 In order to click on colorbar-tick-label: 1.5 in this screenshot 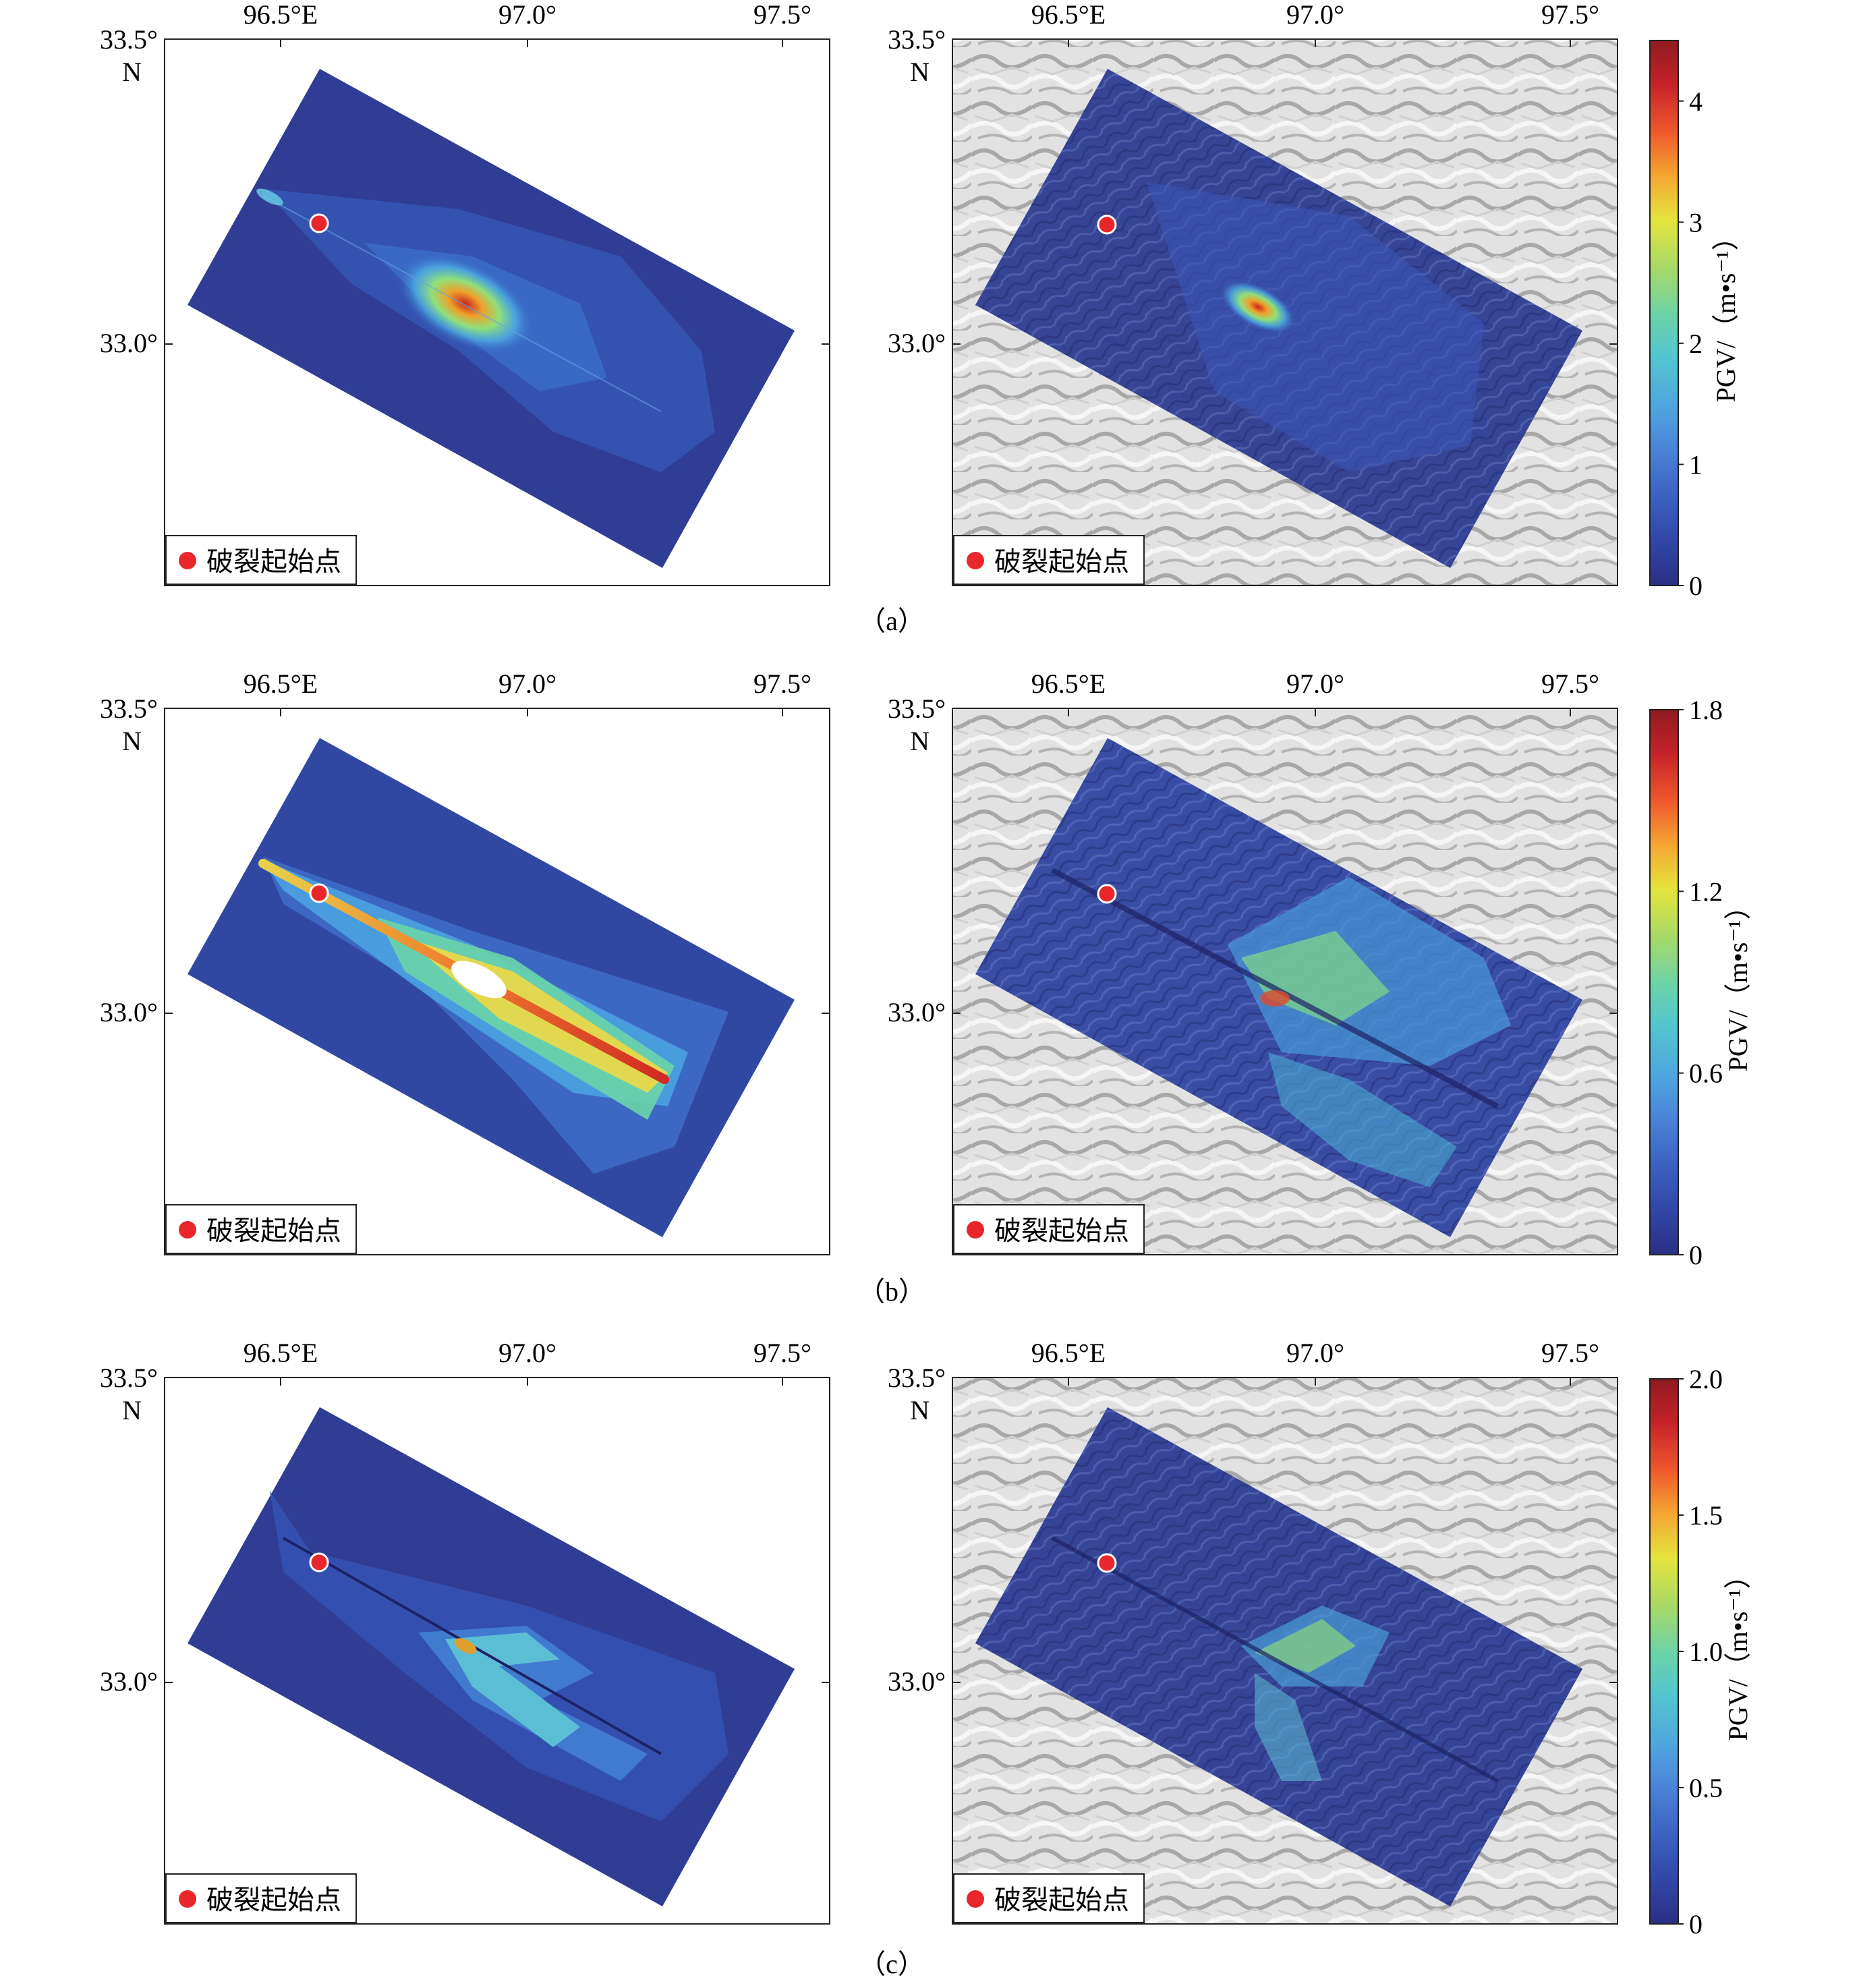, I will do `click(1706, 1515)`.